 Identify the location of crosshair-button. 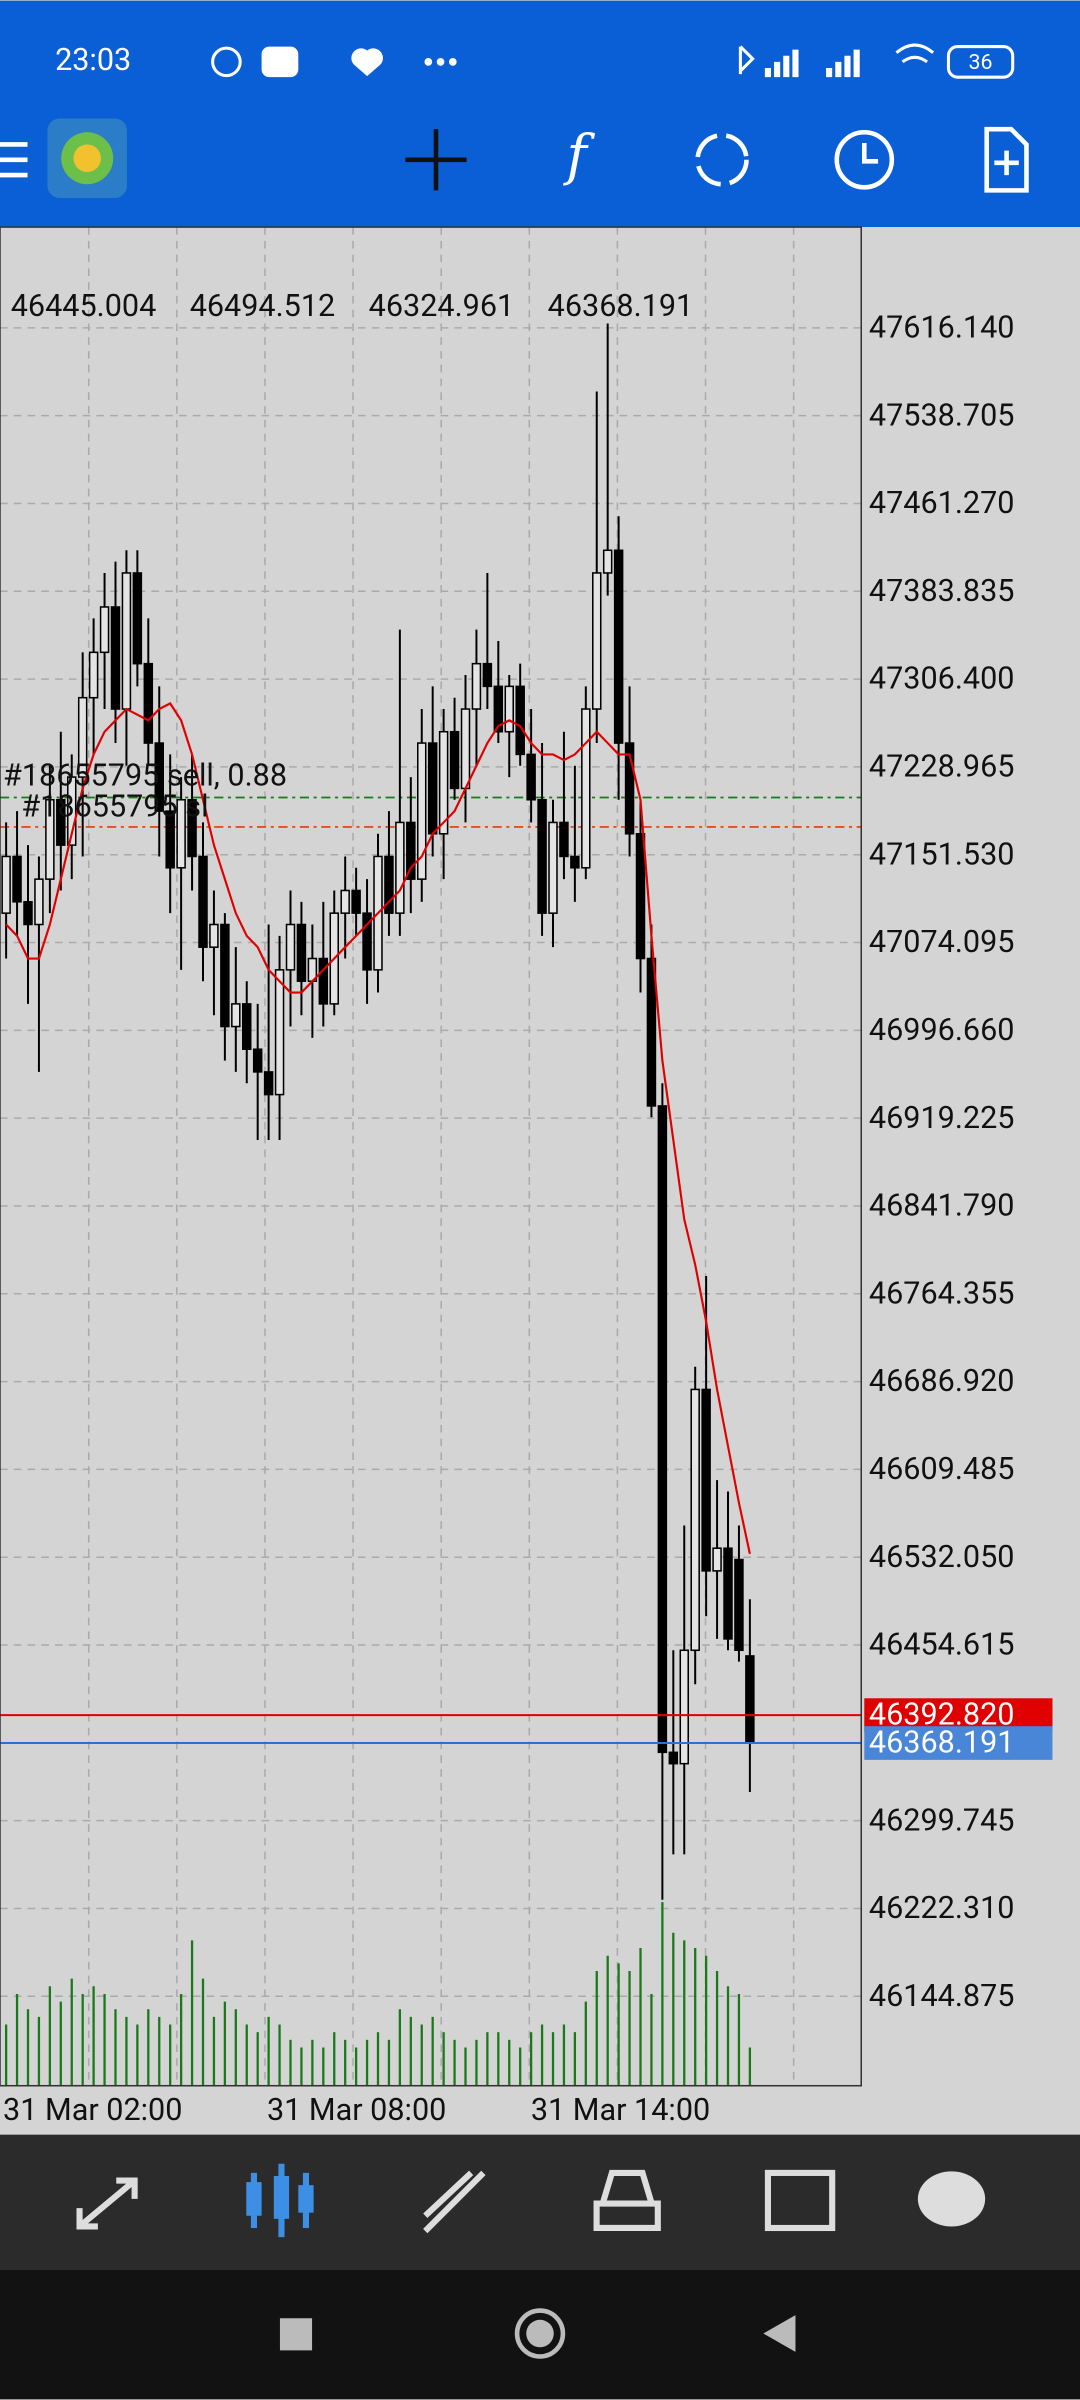
(436, 160).